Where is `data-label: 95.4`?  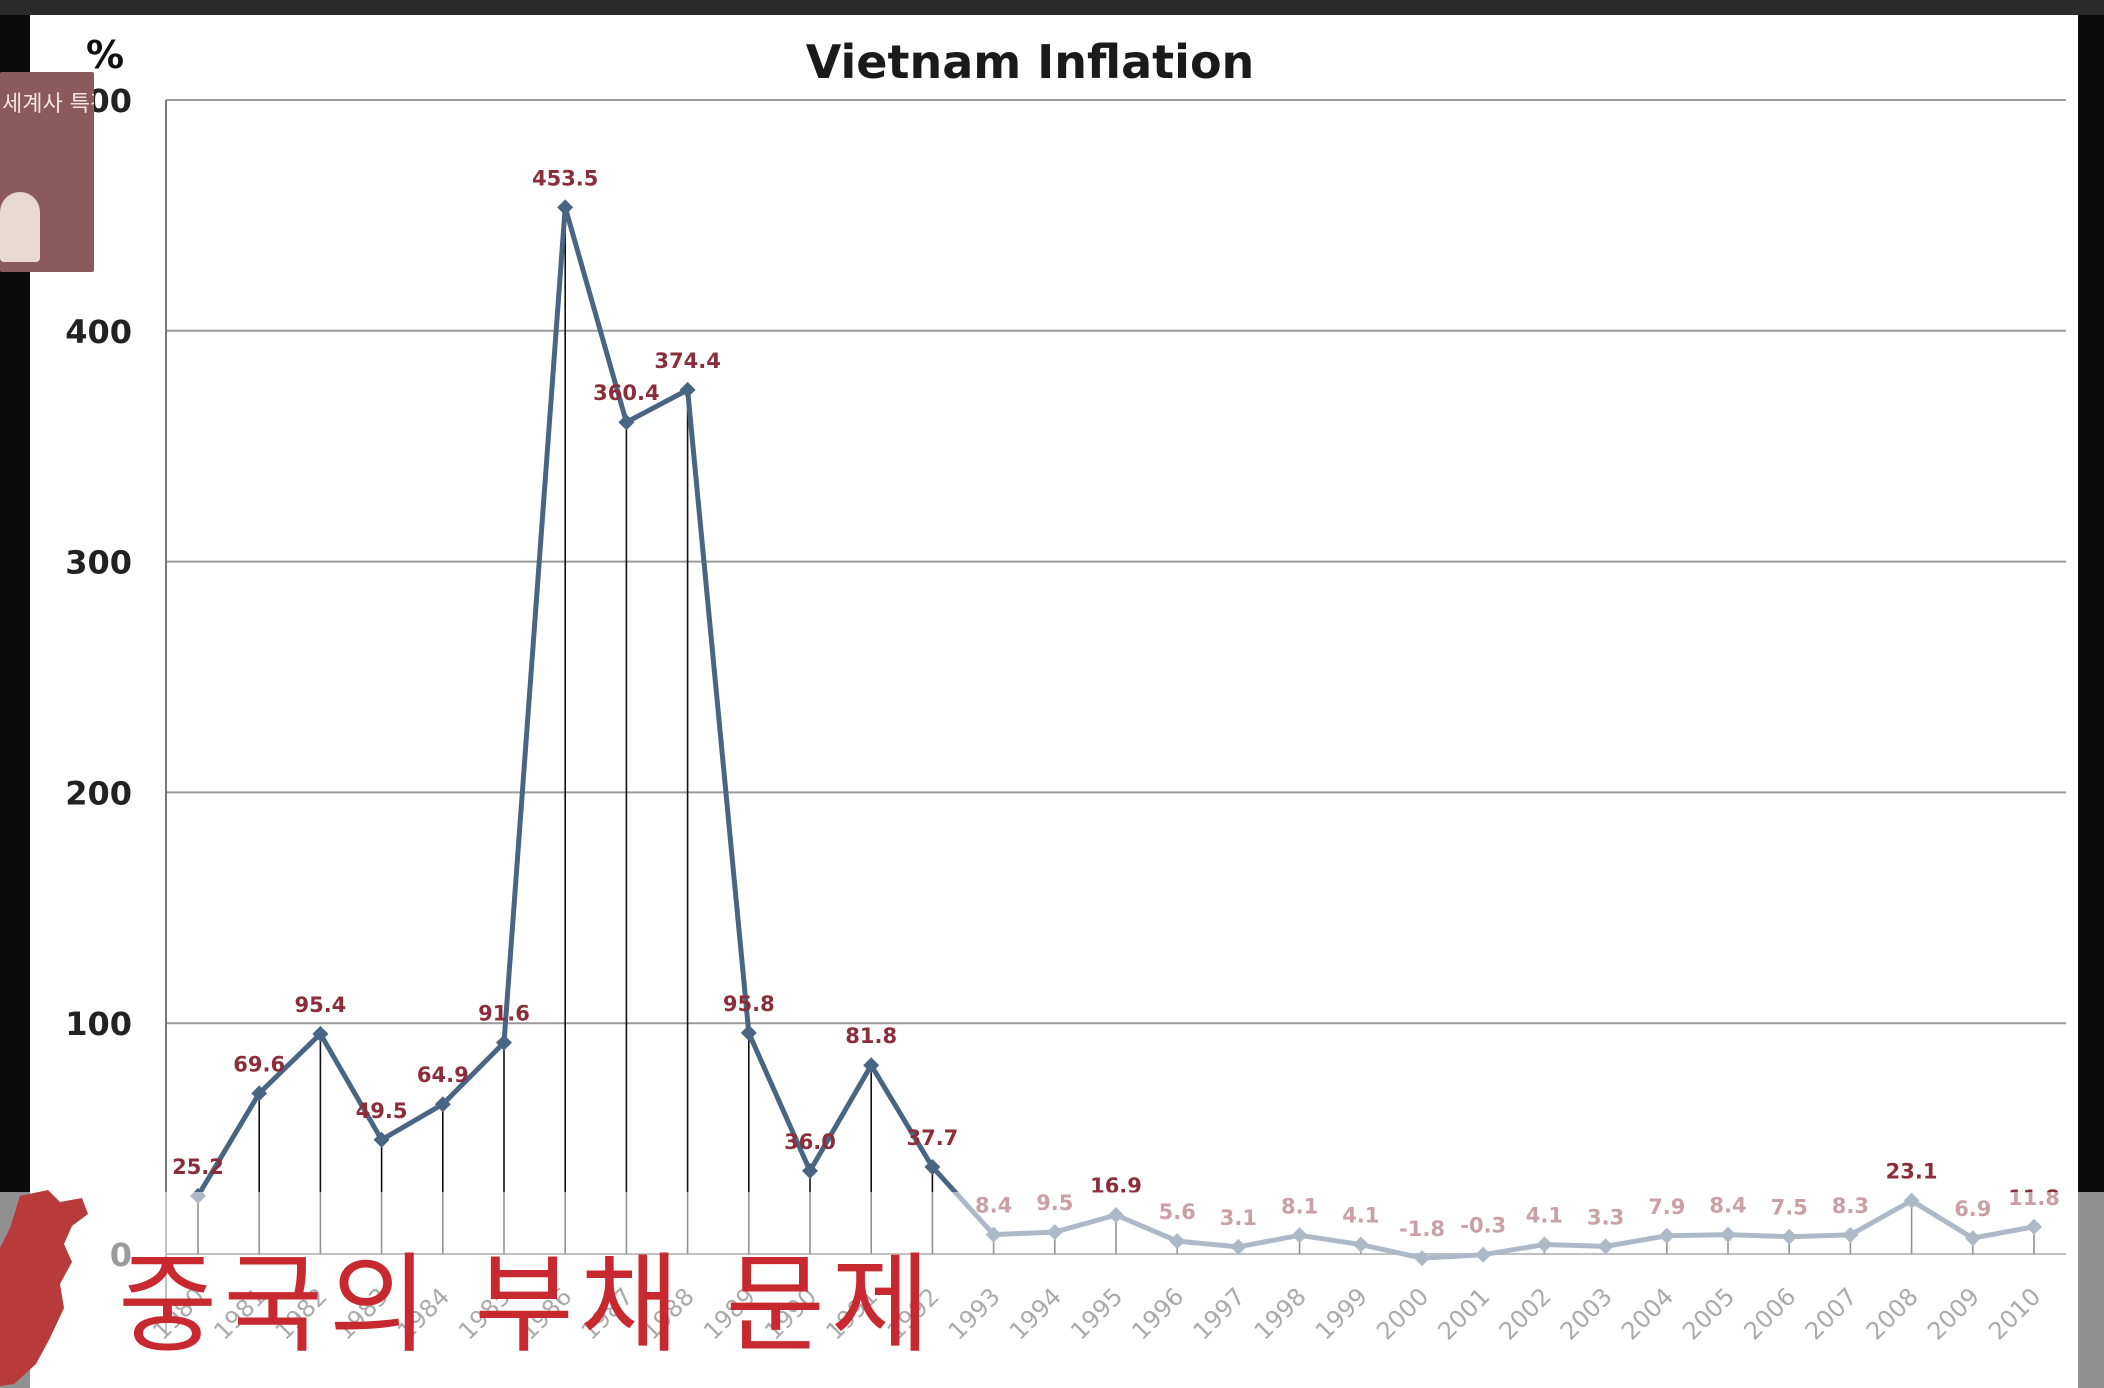
data-label: 95.4 is located at coordinates (320, 1005).